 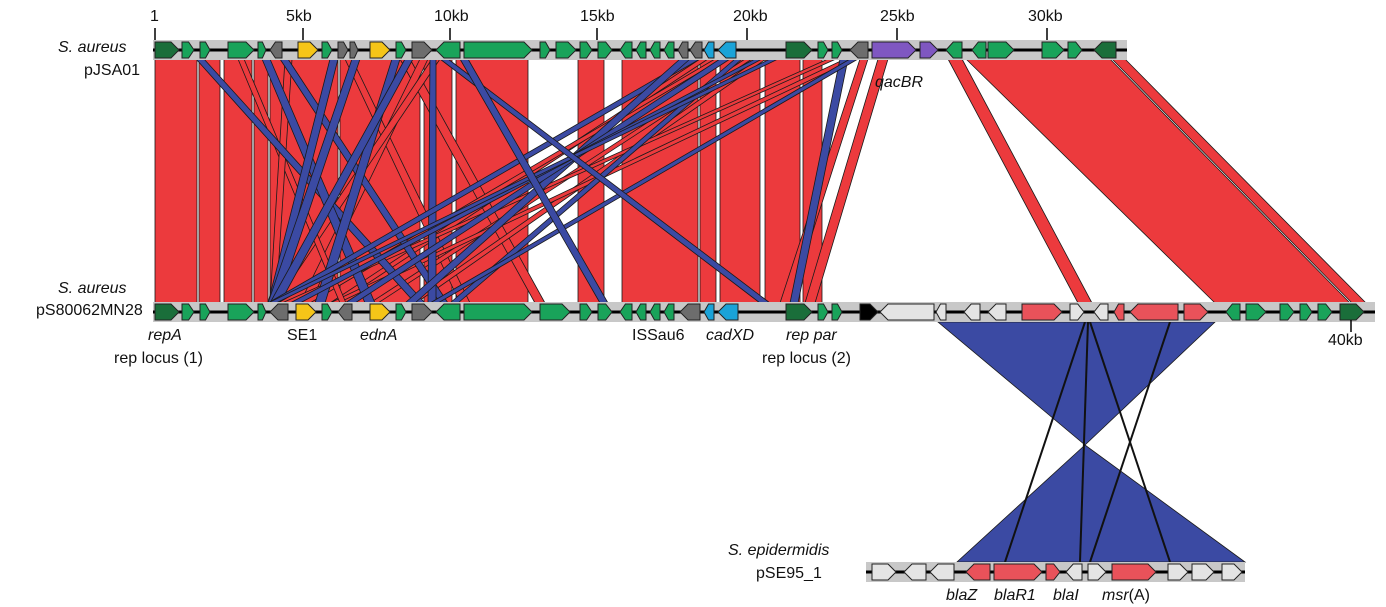 What do you see at coordinates (89, 310) in the screenshot?
I see `mid-plasmid-name: pS80062MN28` at bounding box center [89, 310].